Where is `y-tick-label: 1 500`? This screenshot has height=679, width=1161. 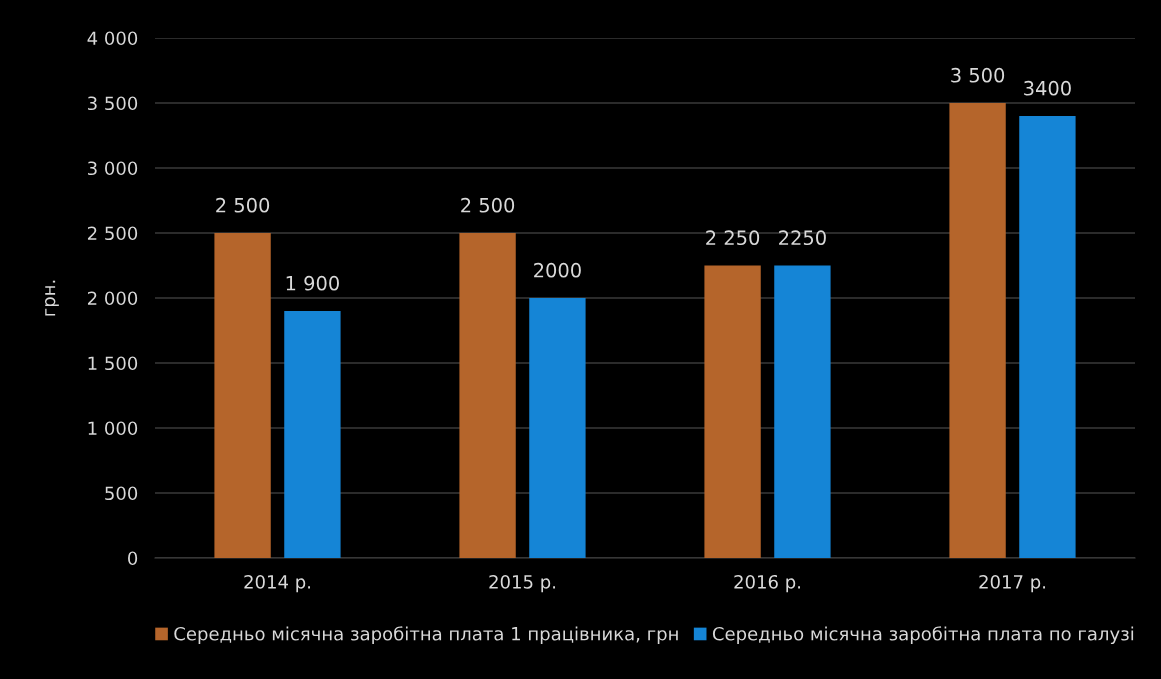 y-tick-label: 1 500 is located at coordinates (113, 363).